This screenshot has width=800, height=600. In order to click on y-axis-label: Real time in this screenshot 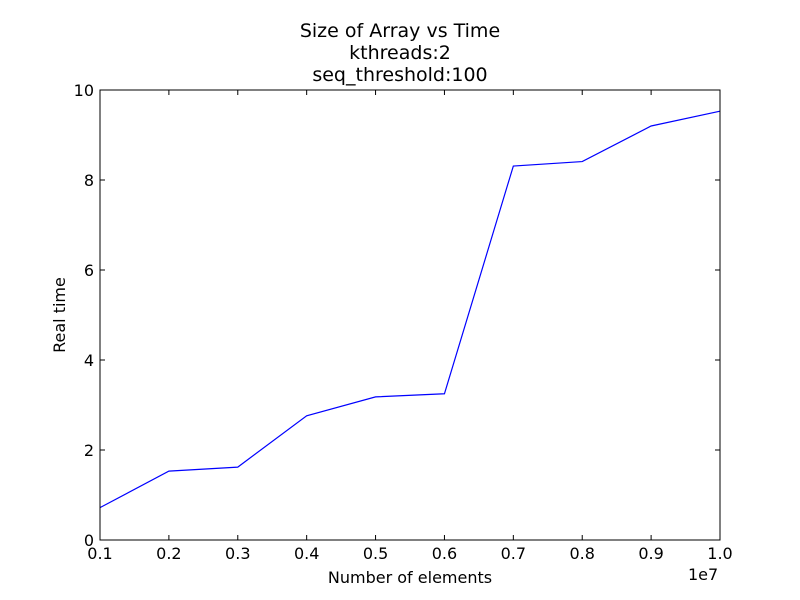, I will do `click(59, 315)`.